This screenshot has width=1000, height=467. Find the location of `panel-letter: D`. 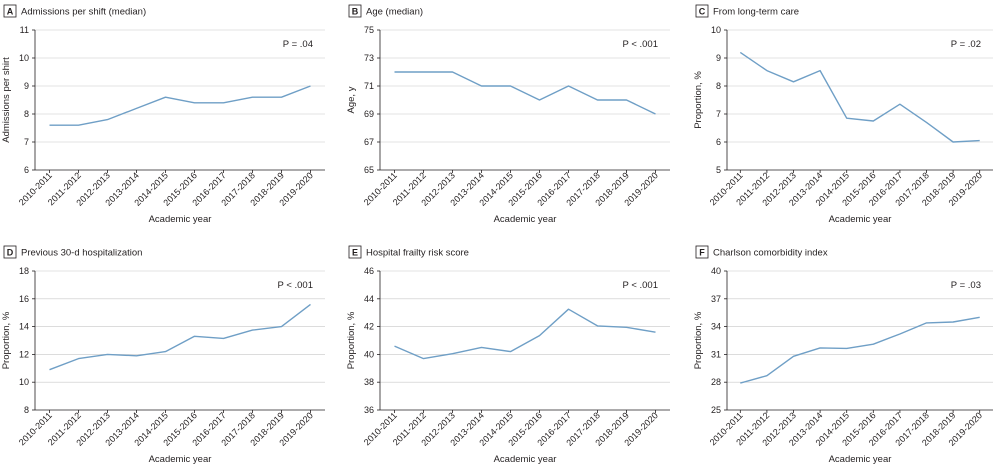

panel-letter: D is located at coordinates (10, 253).